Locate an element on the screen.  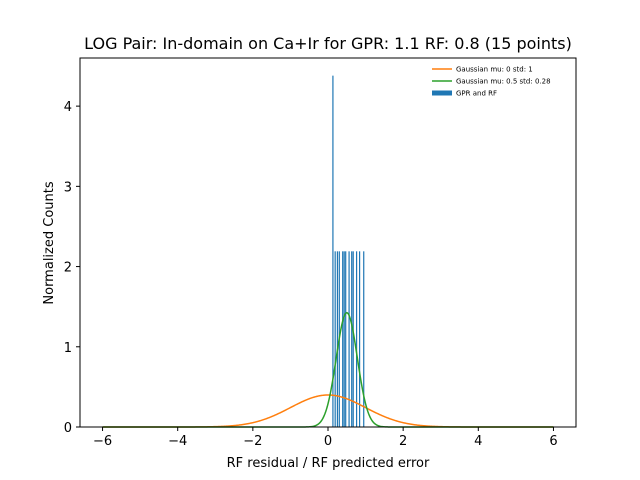
y-tick-label: 4 is located at coordinates (68, 107).